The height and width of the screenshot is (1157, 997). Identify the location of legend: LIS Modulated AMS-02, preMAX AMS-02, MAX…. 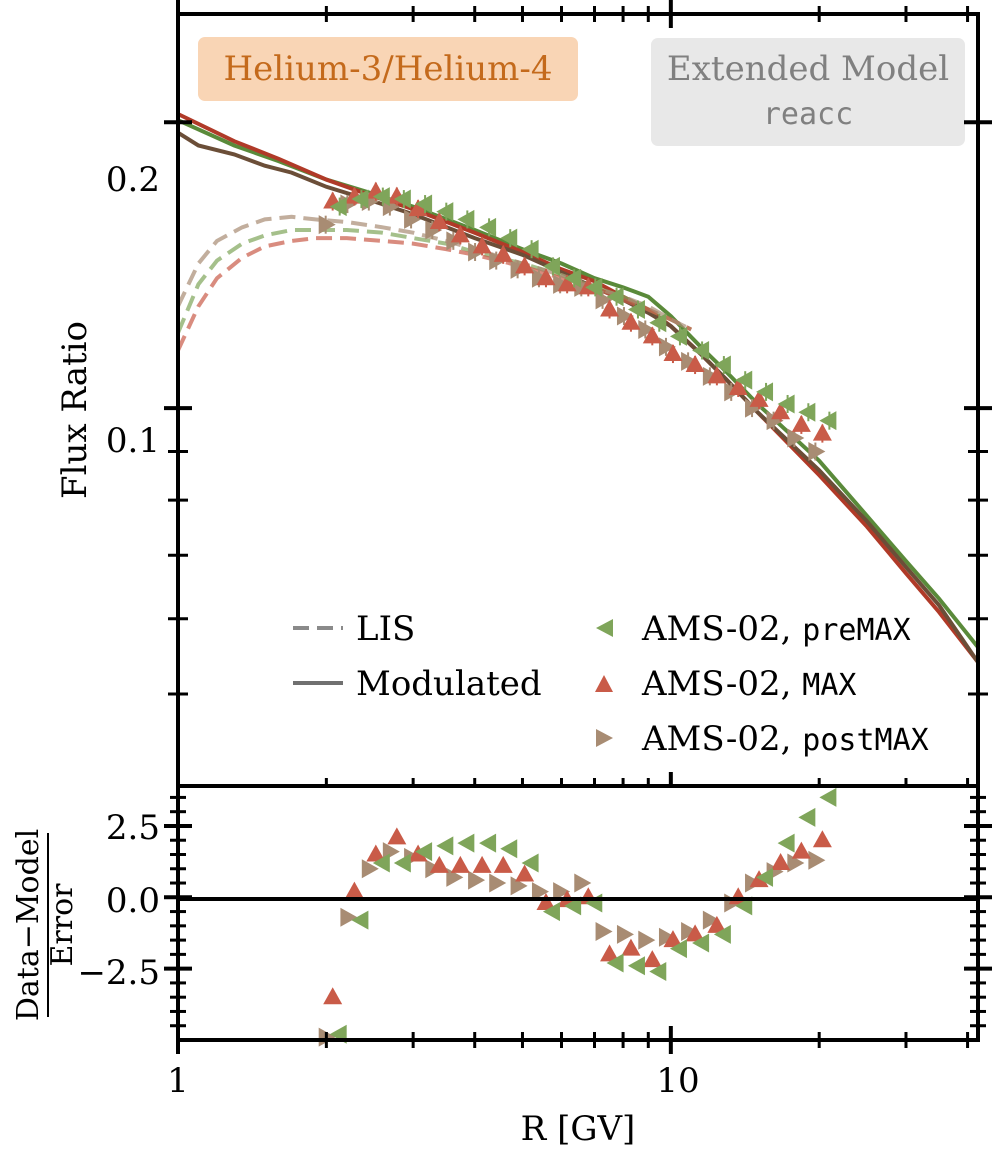
(611, 684).